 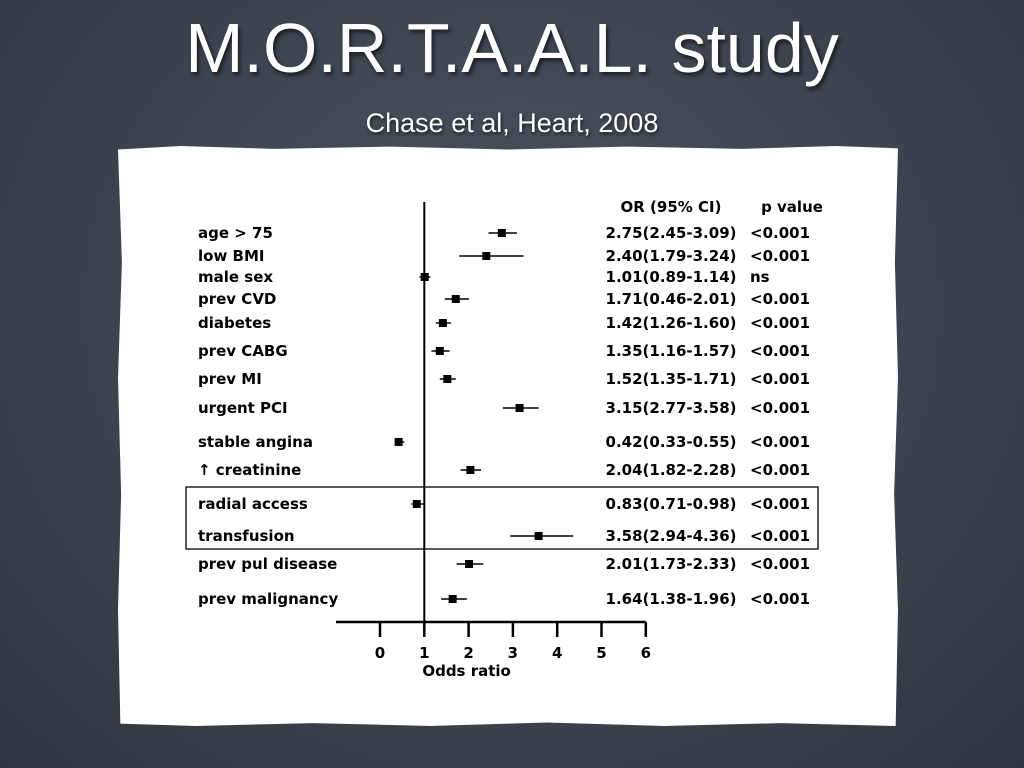 I want to click on row-label: ↑ creatinine, so click(x=249, y=470).